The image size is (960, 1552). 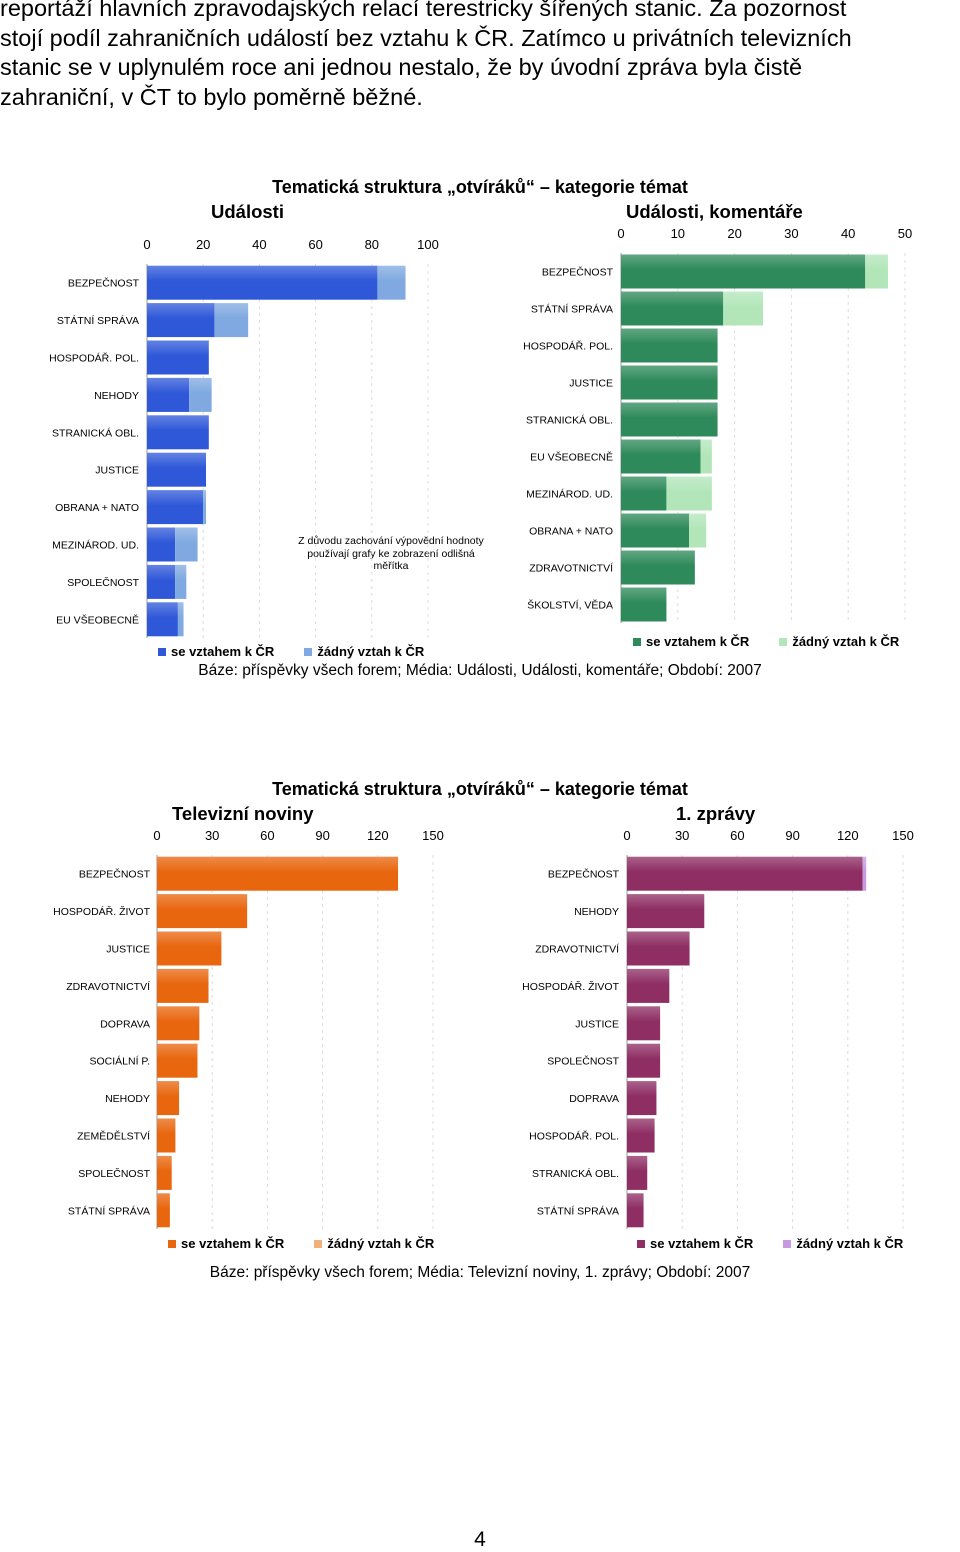 What do you see at coordinates (94, 358) in the screenshot?
I see `chart1-category-label: HOSPODÁŘ. POL.` at bounding box center [94, 358].